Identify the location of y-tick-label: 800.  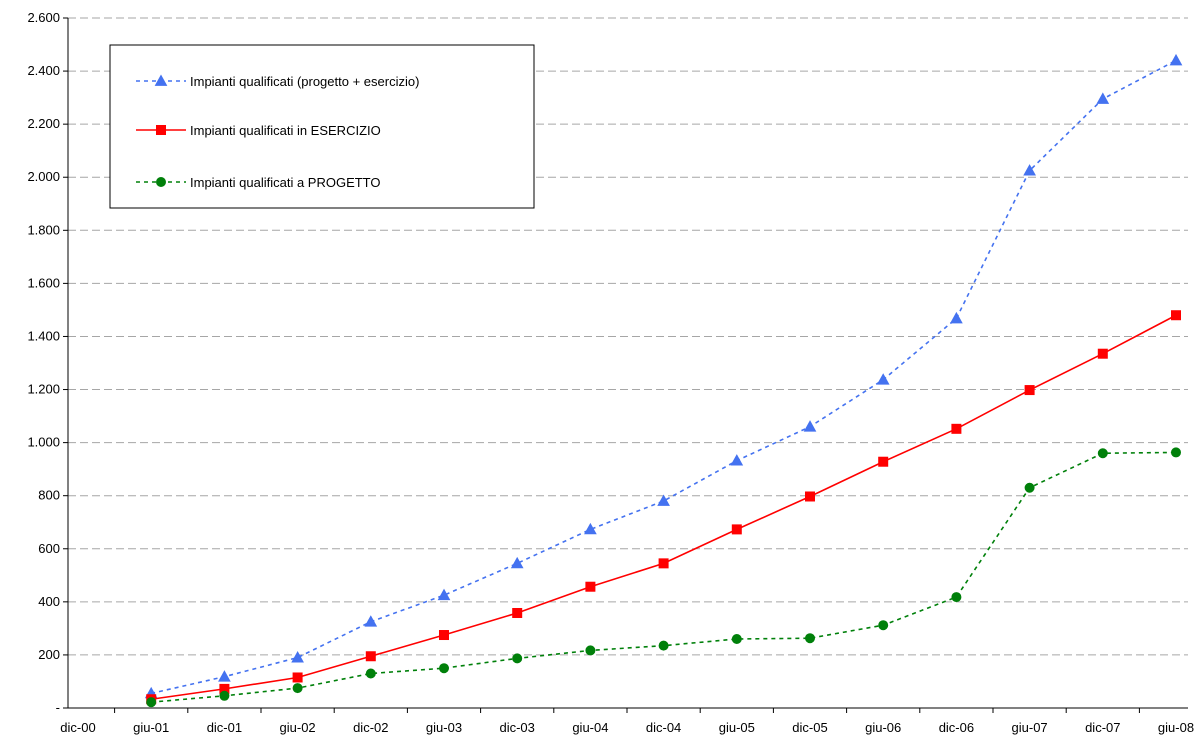
(49, 495).